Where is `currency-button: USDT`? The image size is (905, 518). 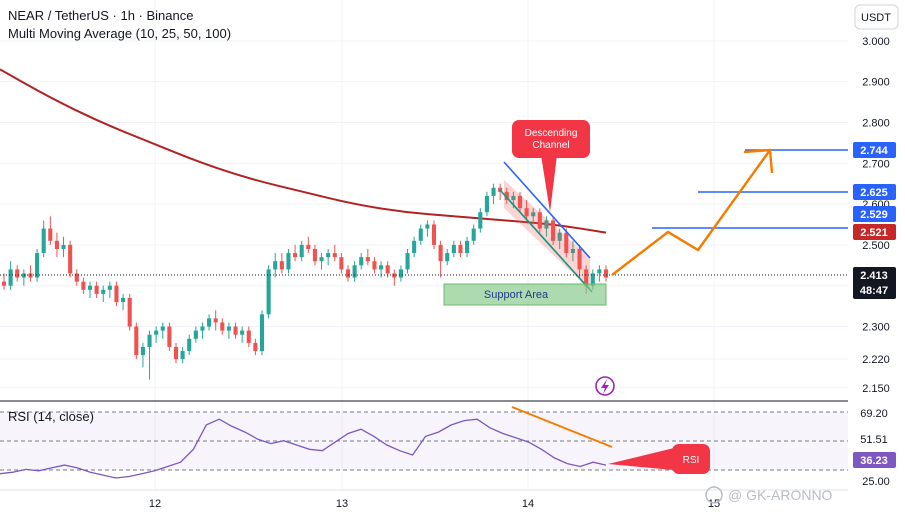
currency-button: USDT is located at coordinates (876, 17).